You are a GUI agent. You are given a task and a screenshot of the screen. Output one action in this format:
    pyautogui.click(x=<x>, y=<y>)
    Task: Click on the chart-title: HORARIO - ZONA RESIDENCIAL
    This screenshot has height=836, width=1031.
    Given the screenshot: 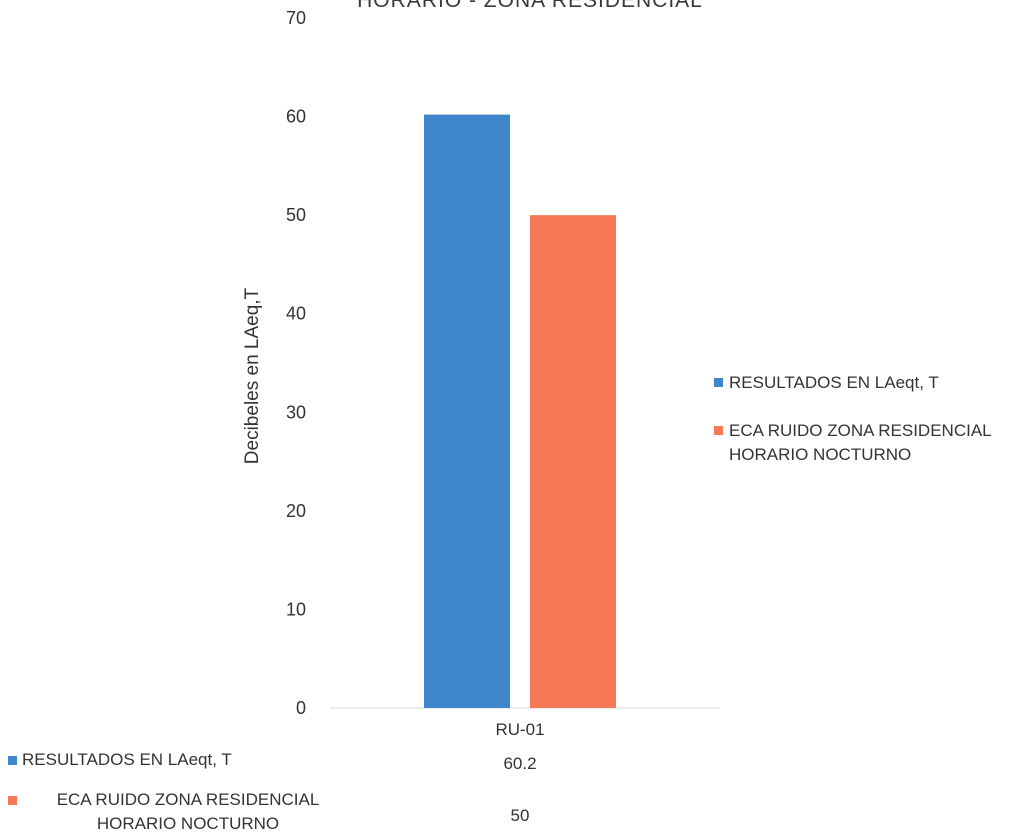 What is the action you would take?
    pyautogui.click(x=530, y=6)
    